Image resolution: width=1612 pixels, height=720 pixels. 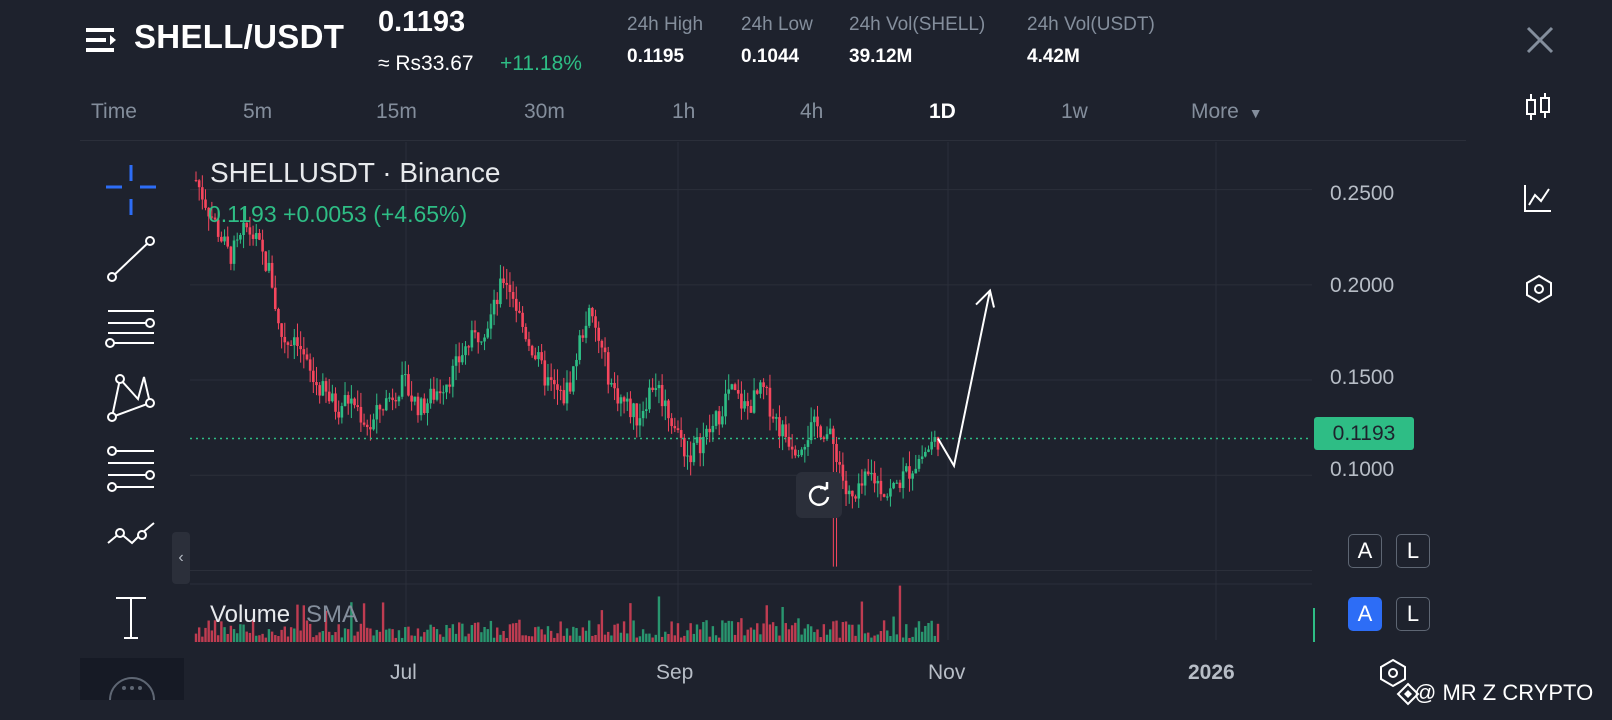 What do you see at coordinates (1538, 200) in the screenshot?
I see `indicators-icon` at bounding box center [1538, 200].